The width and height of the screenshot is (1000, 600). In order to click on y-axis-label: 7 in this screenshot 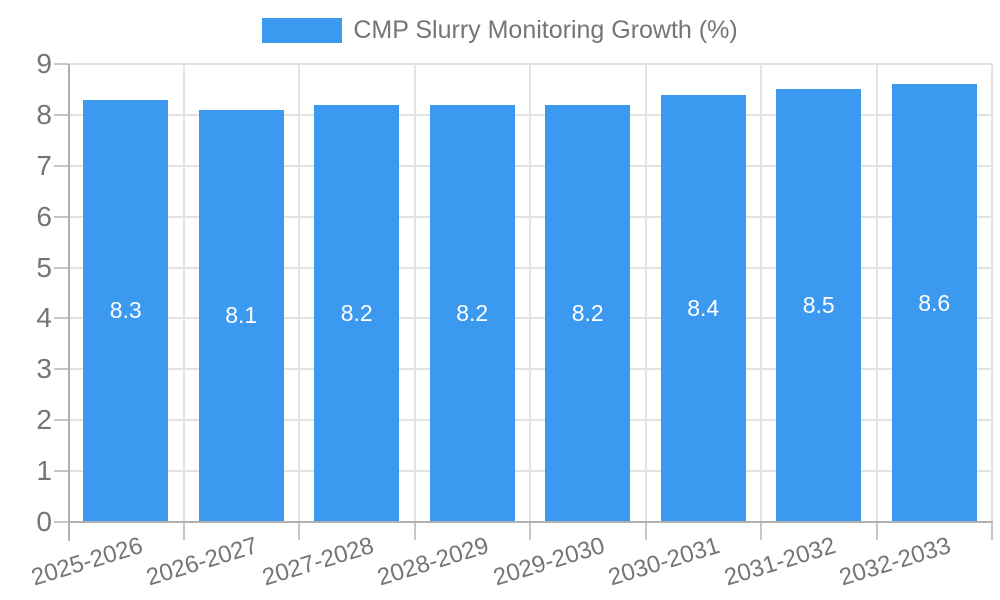, I will do `click(44, 165)`.